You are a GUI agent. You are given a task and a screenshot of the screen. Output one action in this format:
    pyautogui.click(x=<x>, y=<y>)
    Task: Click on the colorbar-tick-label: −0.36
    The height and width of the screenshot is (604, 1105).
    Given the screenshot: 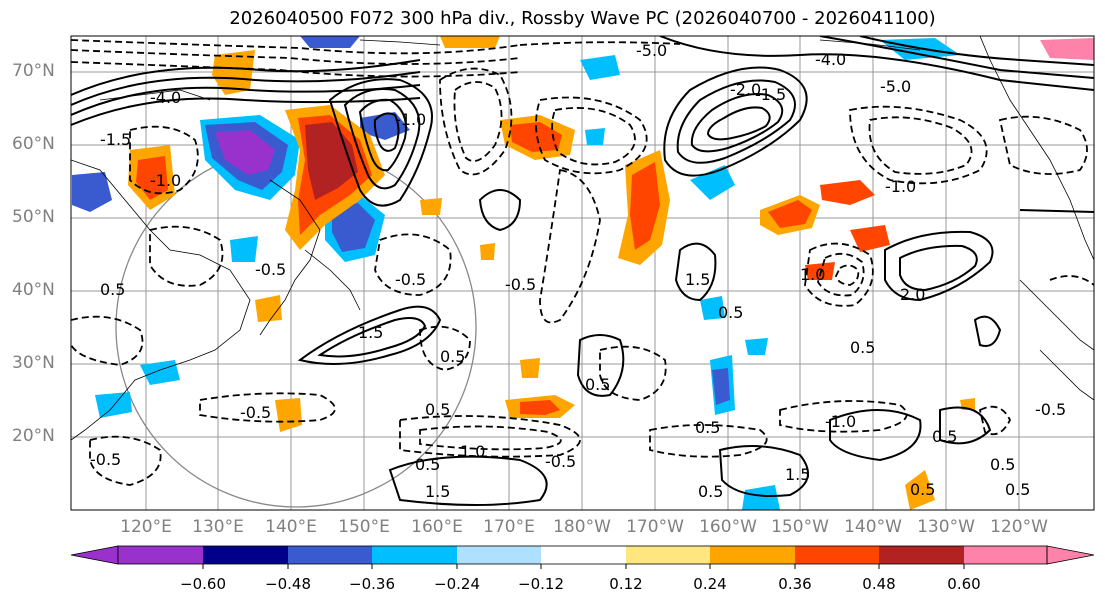 What is the action you would take?
    pyautogui.click(x=372, y=584)
    